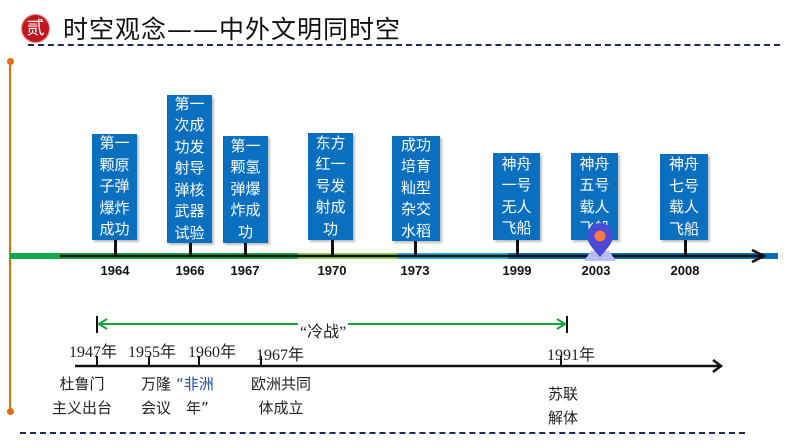  Describe the element at coordinates (232, 29) in the screenshot. I see `page-title: 时空观念——中外文明同时空` at that location.